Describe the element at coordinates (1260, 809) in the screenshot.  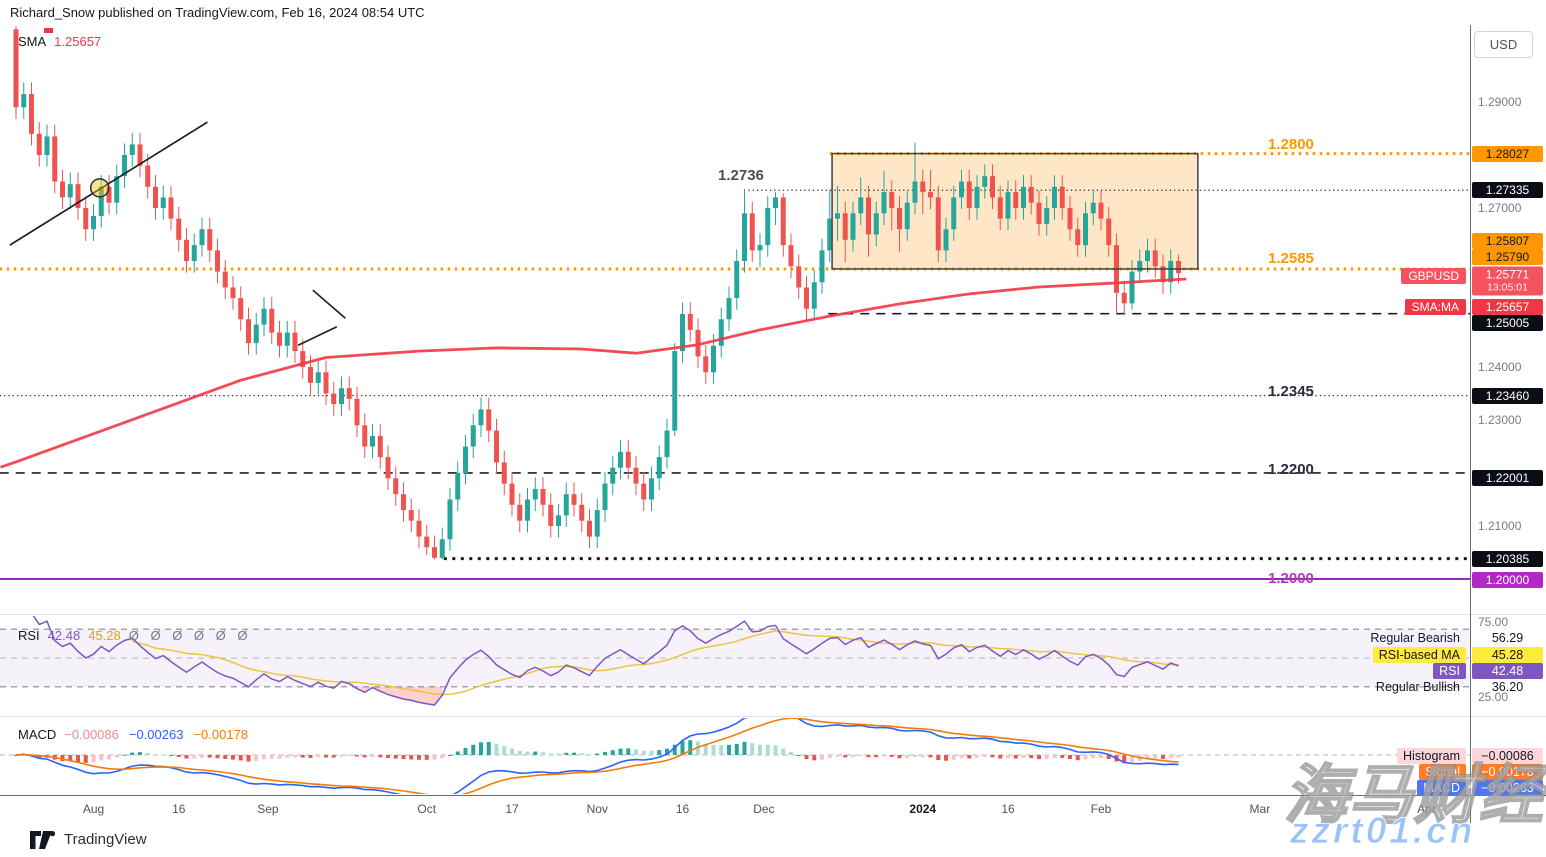
I see `time-tick-Mar: Mar` at that location.